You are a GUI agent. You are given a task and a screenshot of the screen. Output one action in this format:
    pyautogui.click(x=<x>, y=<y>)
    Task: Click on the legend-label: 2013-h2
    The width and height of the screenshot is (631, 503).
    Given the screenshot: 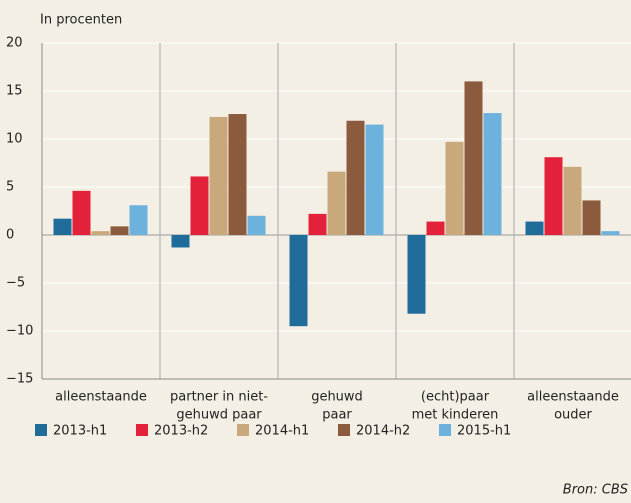 What is the action you would take?
    pyautogui.click(x=181, y=431)
    